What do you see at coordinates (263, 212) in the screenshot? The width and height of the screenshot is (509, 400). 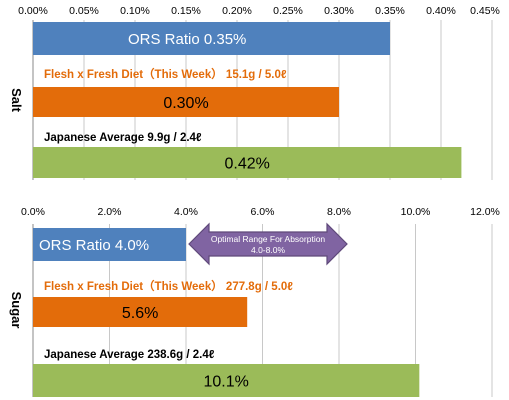 I see `x-tick-label: 6.0%` at bounding box center [263, 212].